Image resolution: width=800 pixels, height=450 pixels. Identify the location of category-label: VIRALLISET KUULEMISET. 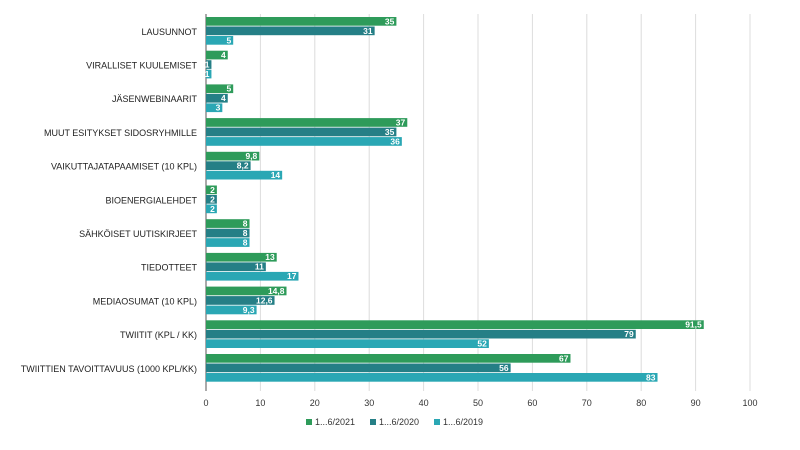
(141, 65).